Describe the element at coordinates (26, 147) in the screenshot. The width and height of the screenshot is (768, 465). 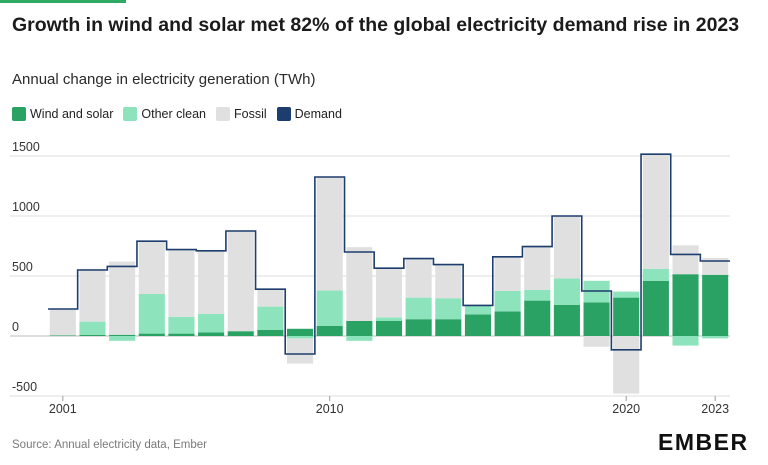
I see `y-tick-label: 1500` at that location.